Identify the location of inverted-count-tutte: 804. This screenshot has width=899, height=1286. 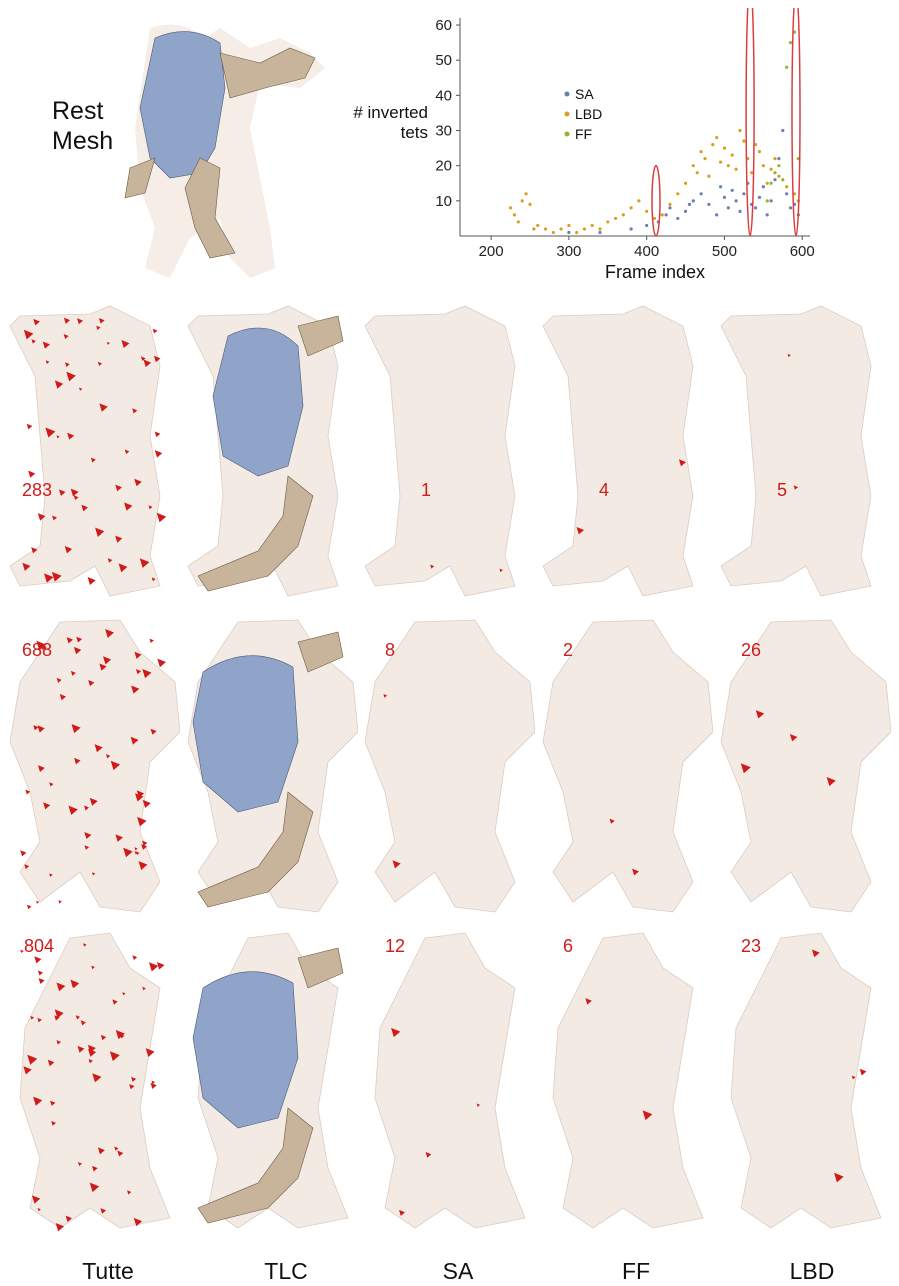
(39, 946).